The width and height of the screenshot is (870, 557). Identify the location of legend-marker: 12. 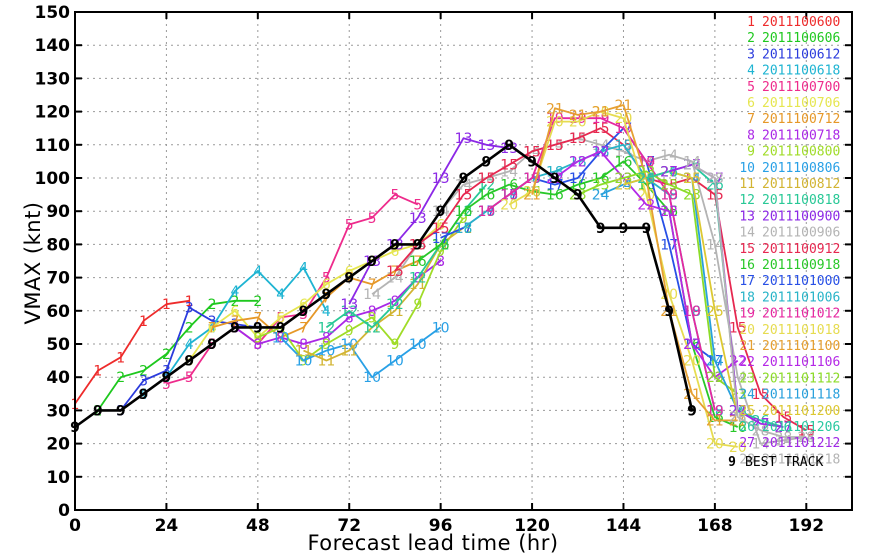
(747, 200).